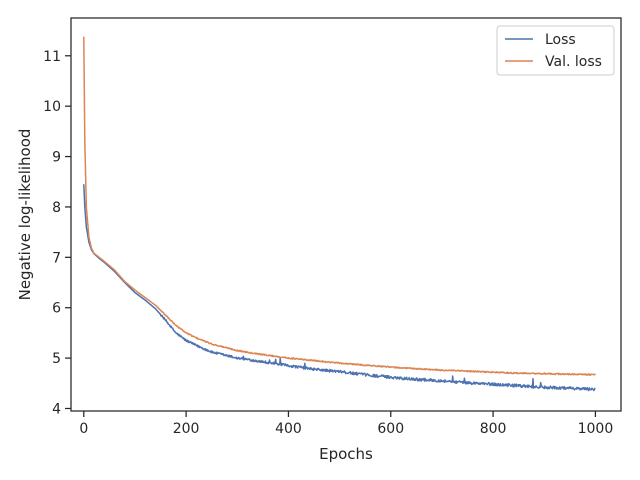 This screenshot has height=480, width=640. What do you see at coordinates (288, 429) in the screenshot?
I see `x-tick-label: 400` at bounding box center [288, 429].